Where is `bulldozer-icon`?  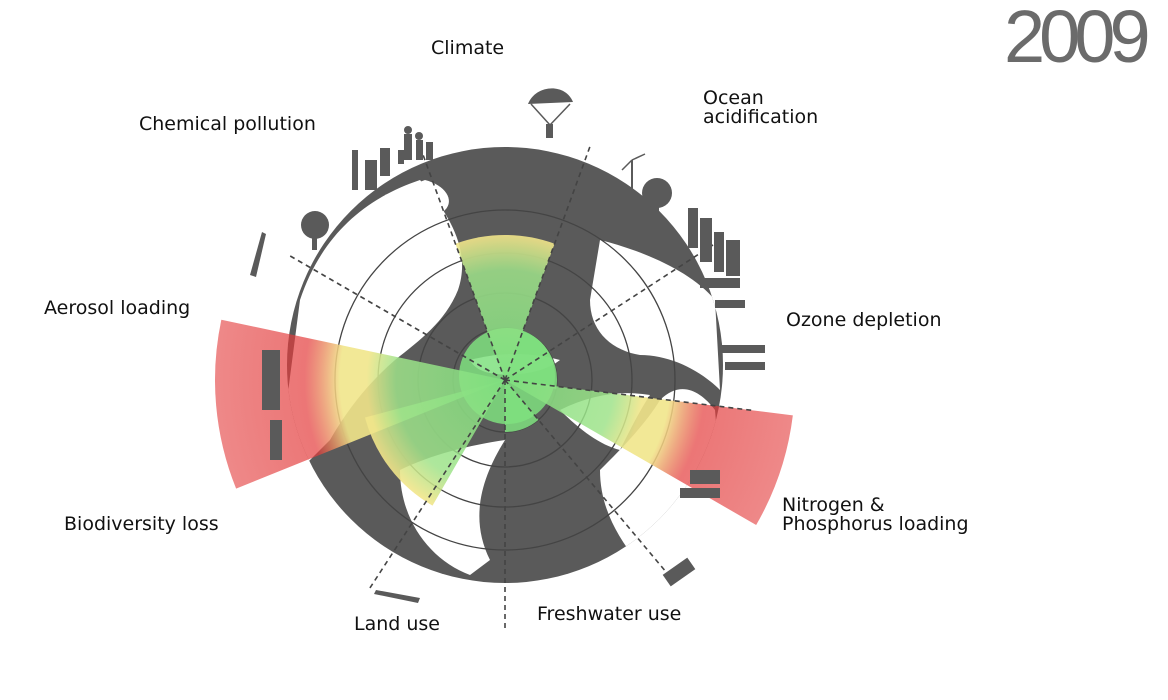
bulldozer-icon is located at coordinates (700, 484).